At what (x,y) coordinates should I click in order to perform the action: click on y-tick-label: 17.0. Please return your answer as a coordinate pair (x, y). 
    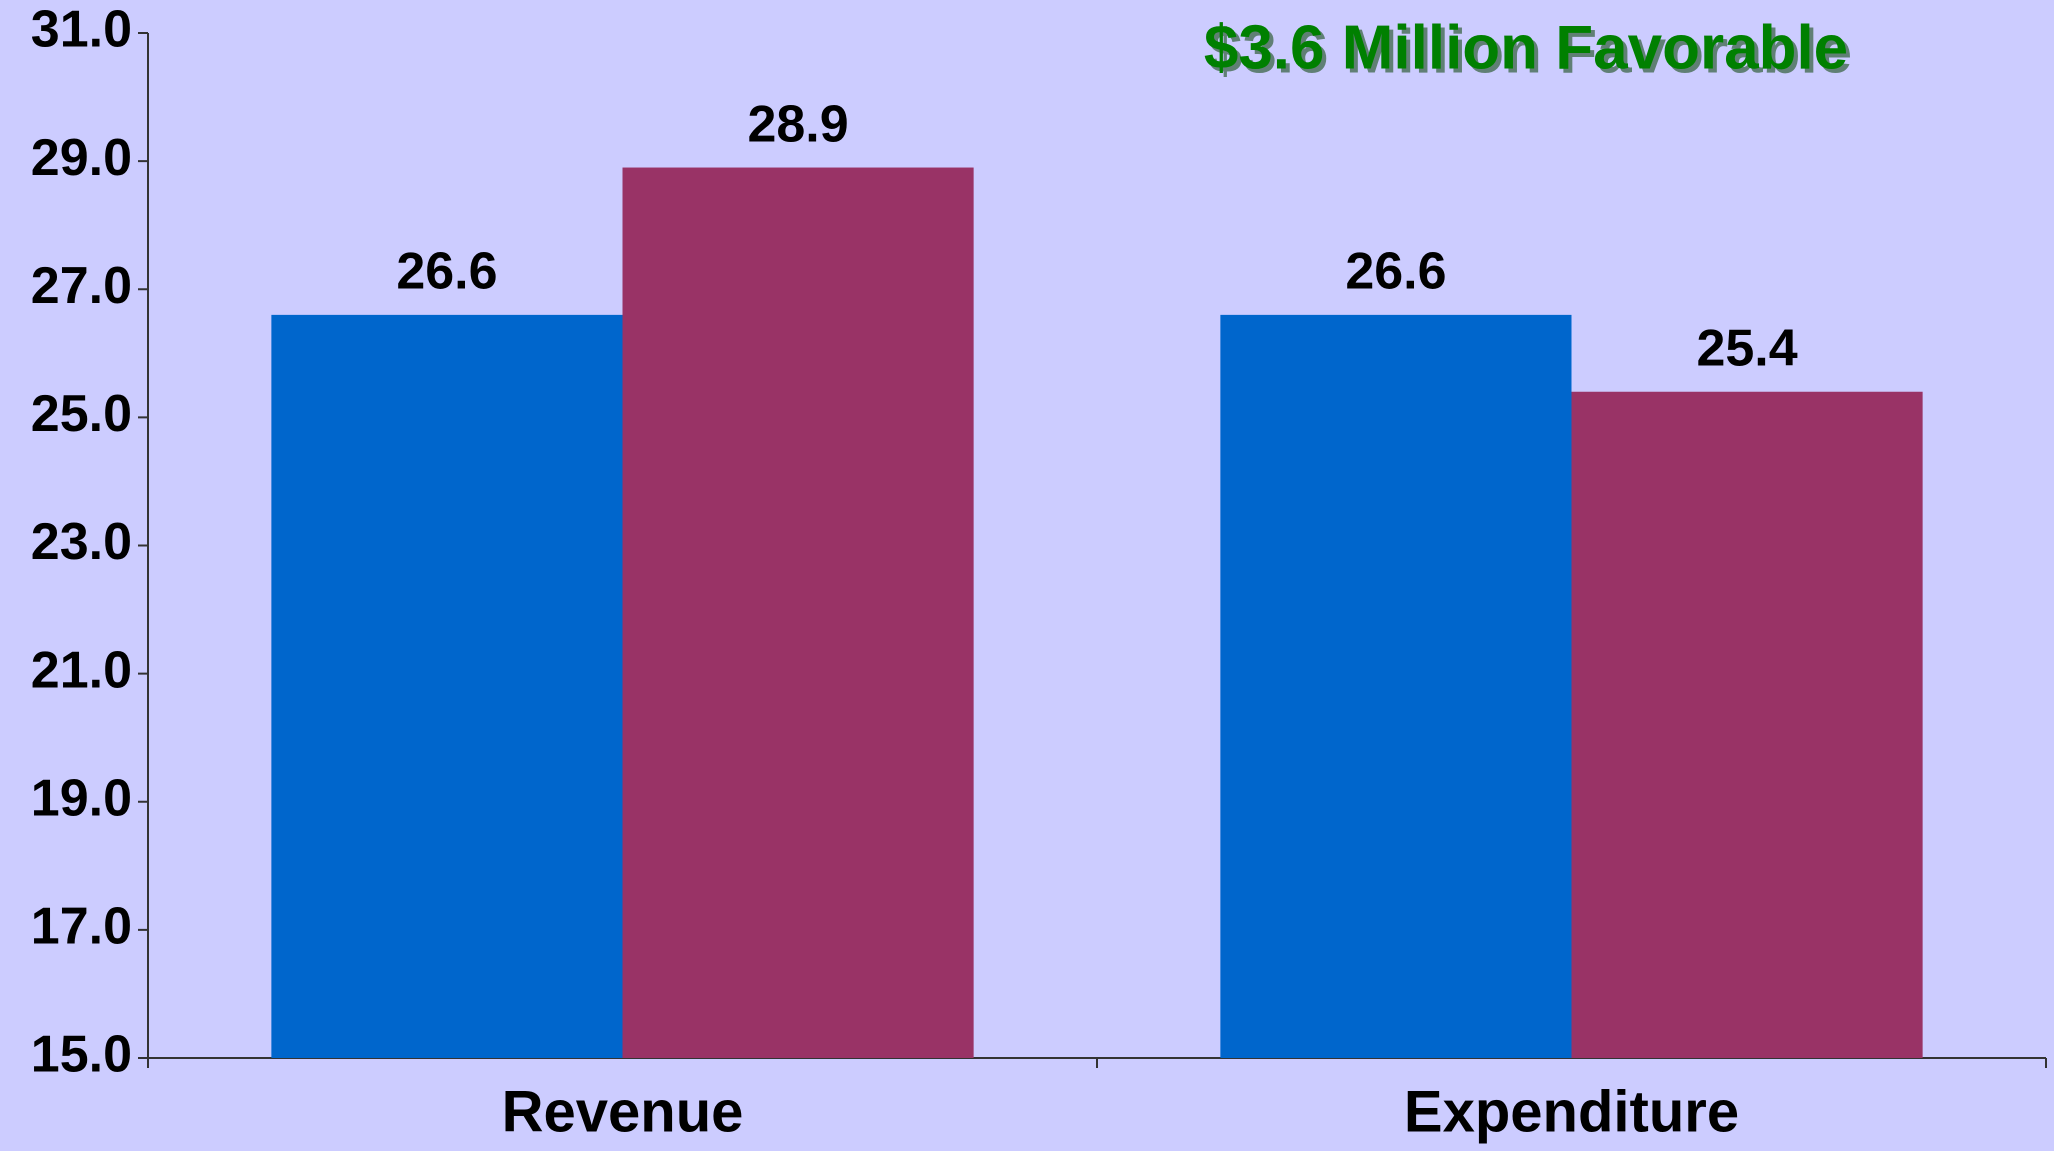
    Looking at the image, I should click on (81, 927).